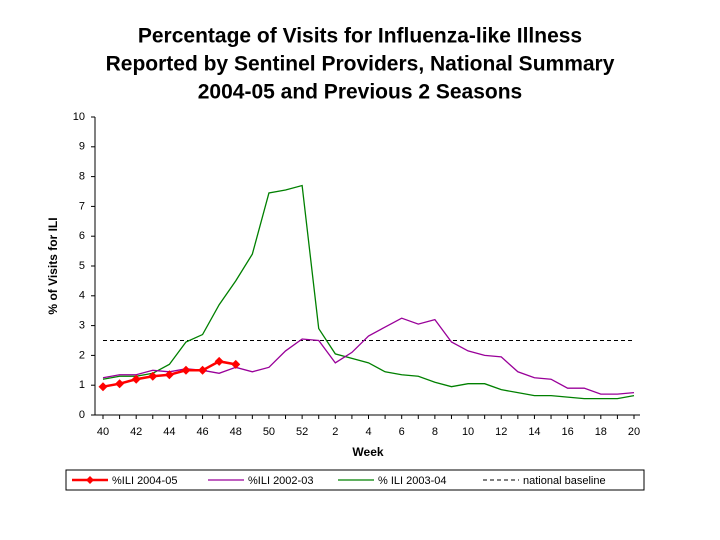 This screenshot has height=540, width=720. Describe the element at coordinates (82, 296) in the screenshot. I see `y-tick-label: 4` at that location.